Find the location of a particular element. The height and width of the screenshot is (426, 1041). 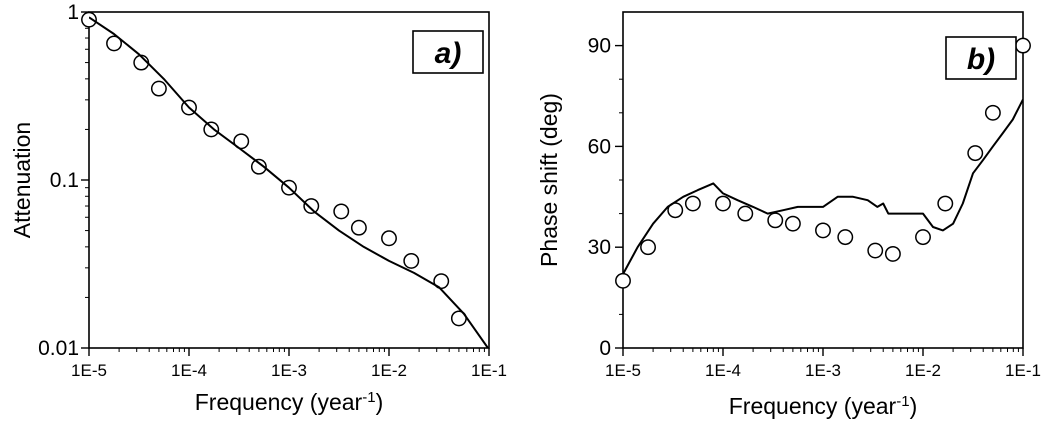

y-tick-label: 0.01 is located at coordinates (58, 348).